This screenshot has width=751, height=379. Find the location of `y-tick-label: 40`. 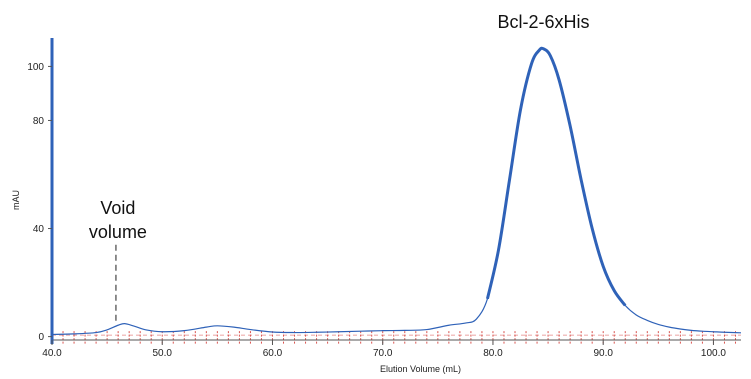

y-tick-label: 40 is located at coordinates (39, 229).